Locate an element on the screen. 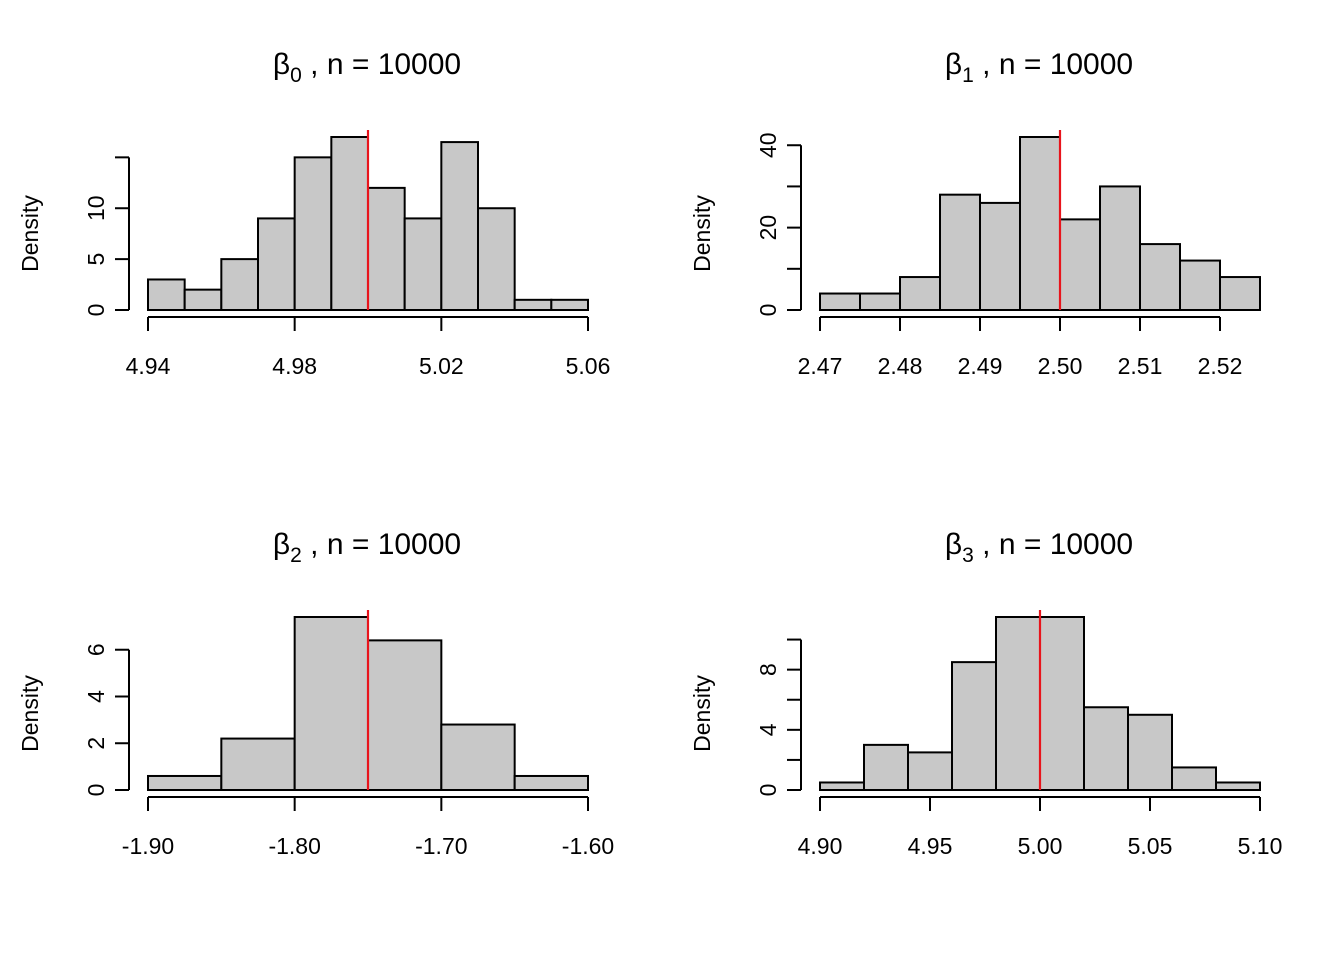 This screenshot has width=1344, height=960. chart-title: β1 , n = 10000 is located at coordinates (1039, 67).